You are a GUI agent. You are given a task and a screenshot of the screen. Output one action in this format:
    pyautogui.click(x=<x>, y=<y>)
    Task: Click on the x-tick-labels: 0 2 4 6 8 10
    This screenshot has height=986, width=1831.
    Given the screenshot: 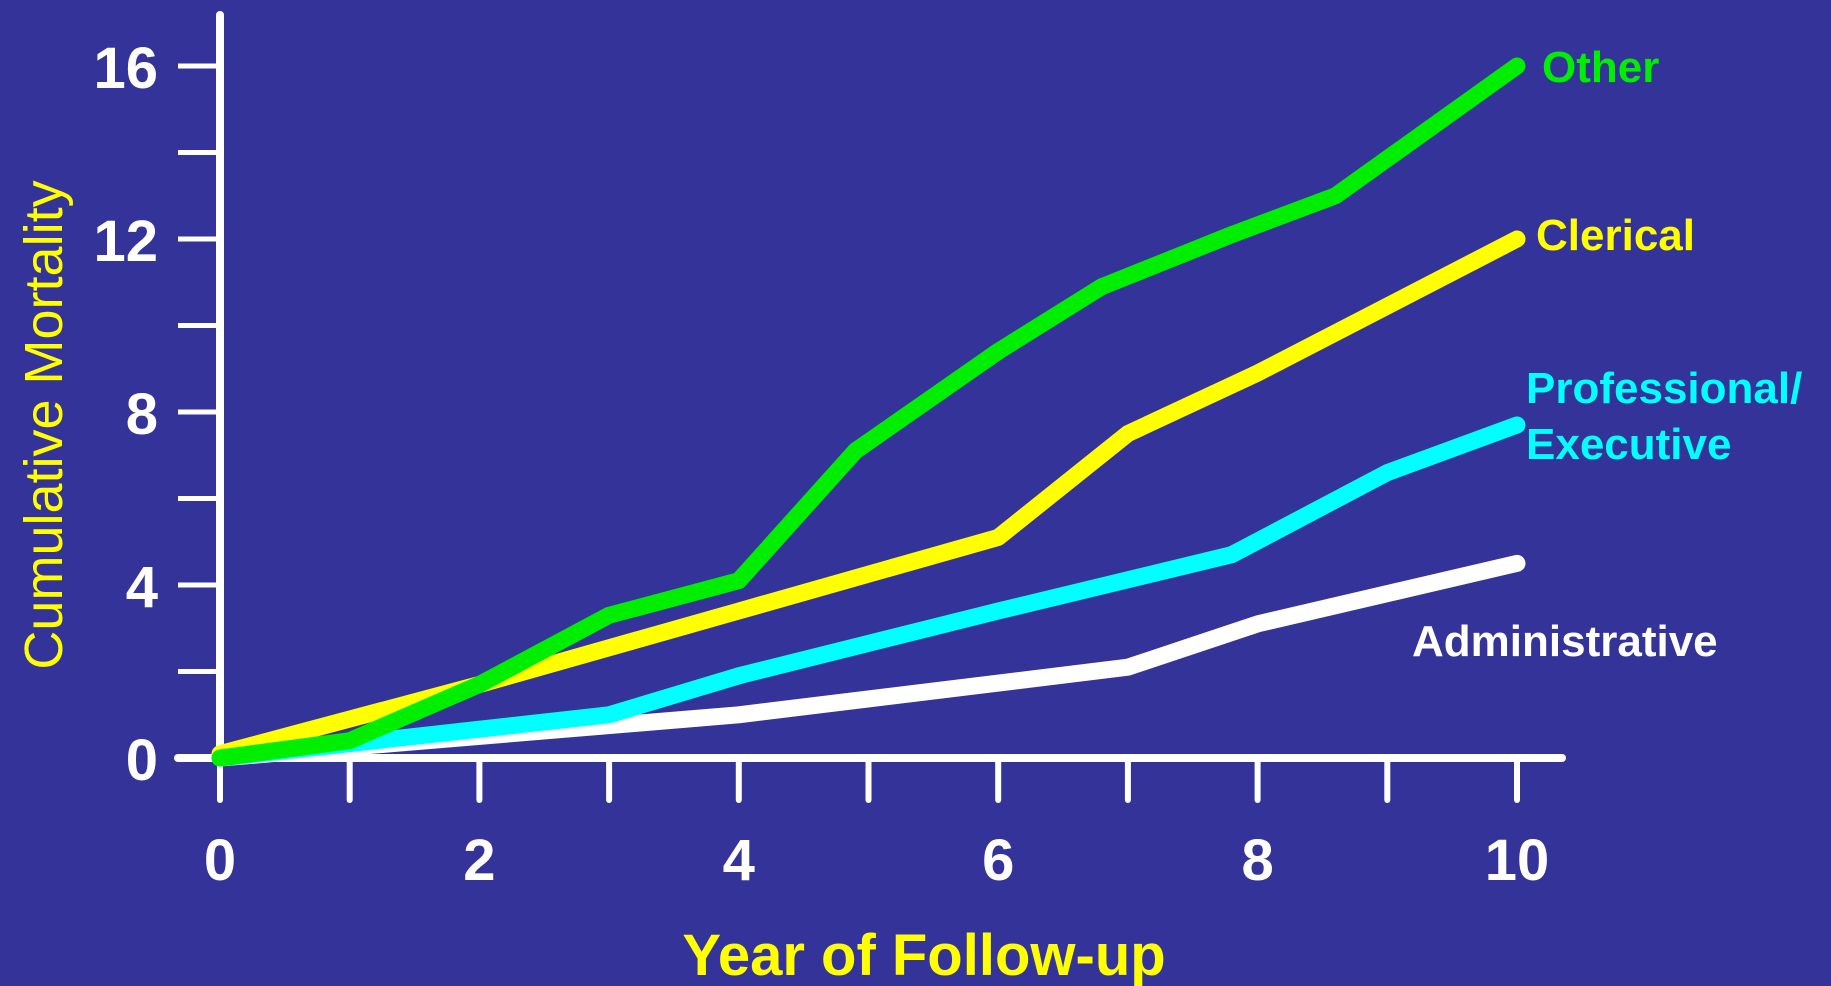 What is the action you would take?
    pyautogui.click(x=876, y=860)
    